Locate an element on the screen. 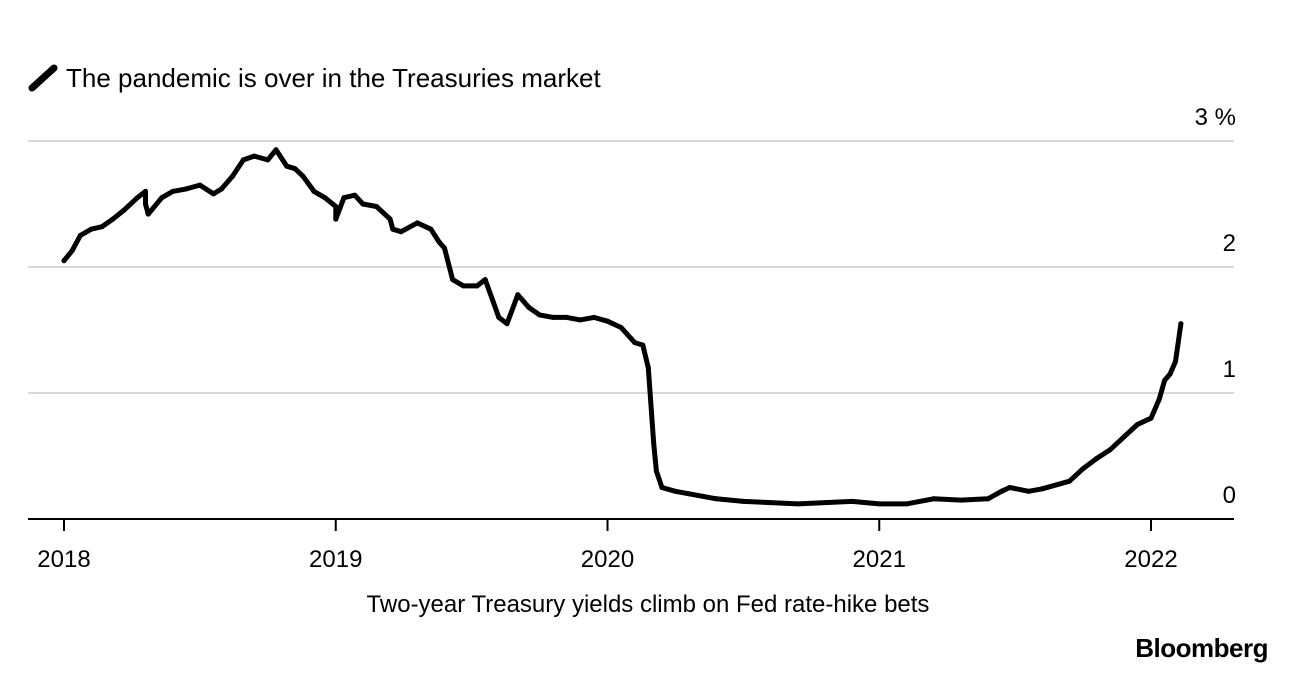  source-logo: Bloomberg is located at coordinates (1201, 648).